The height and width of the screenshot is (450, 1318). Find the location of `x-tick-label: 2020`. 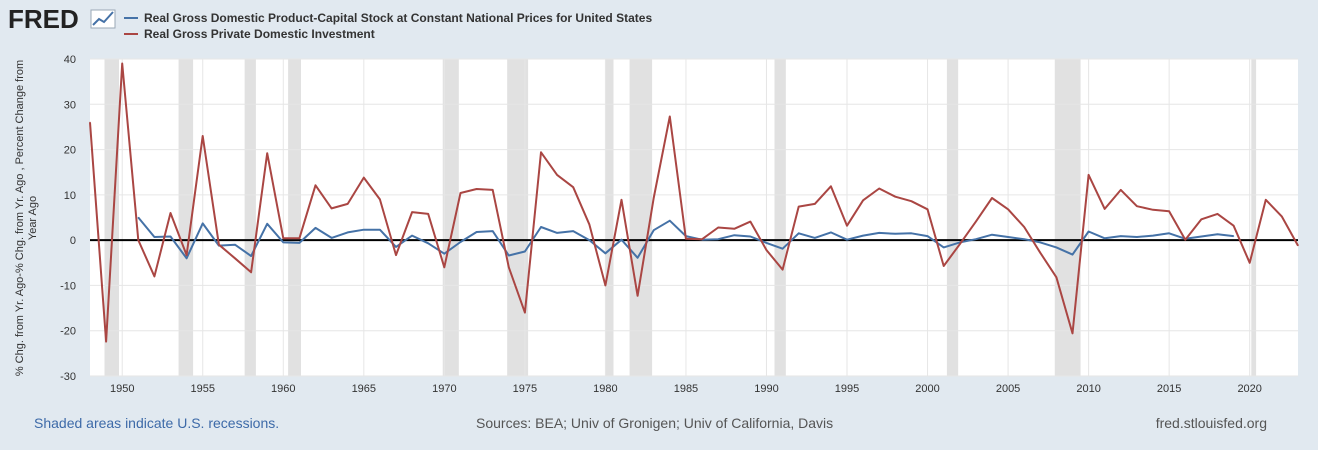

x-tick-label: 2020 is located at coordinates (1249, 389).